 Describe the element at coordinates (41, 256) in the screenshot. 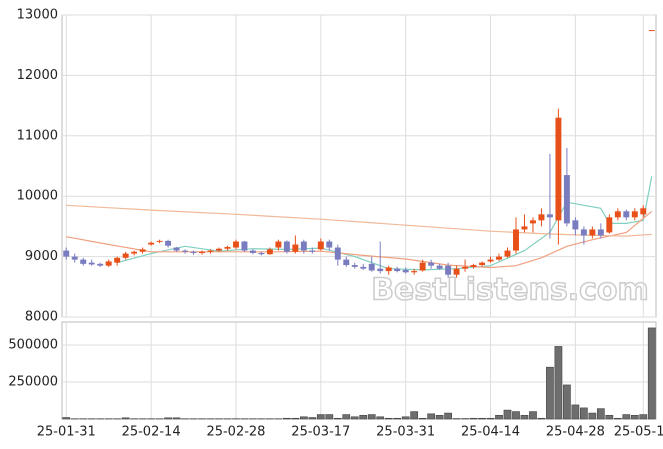

I see `y-tick-label: 9000` at that location.